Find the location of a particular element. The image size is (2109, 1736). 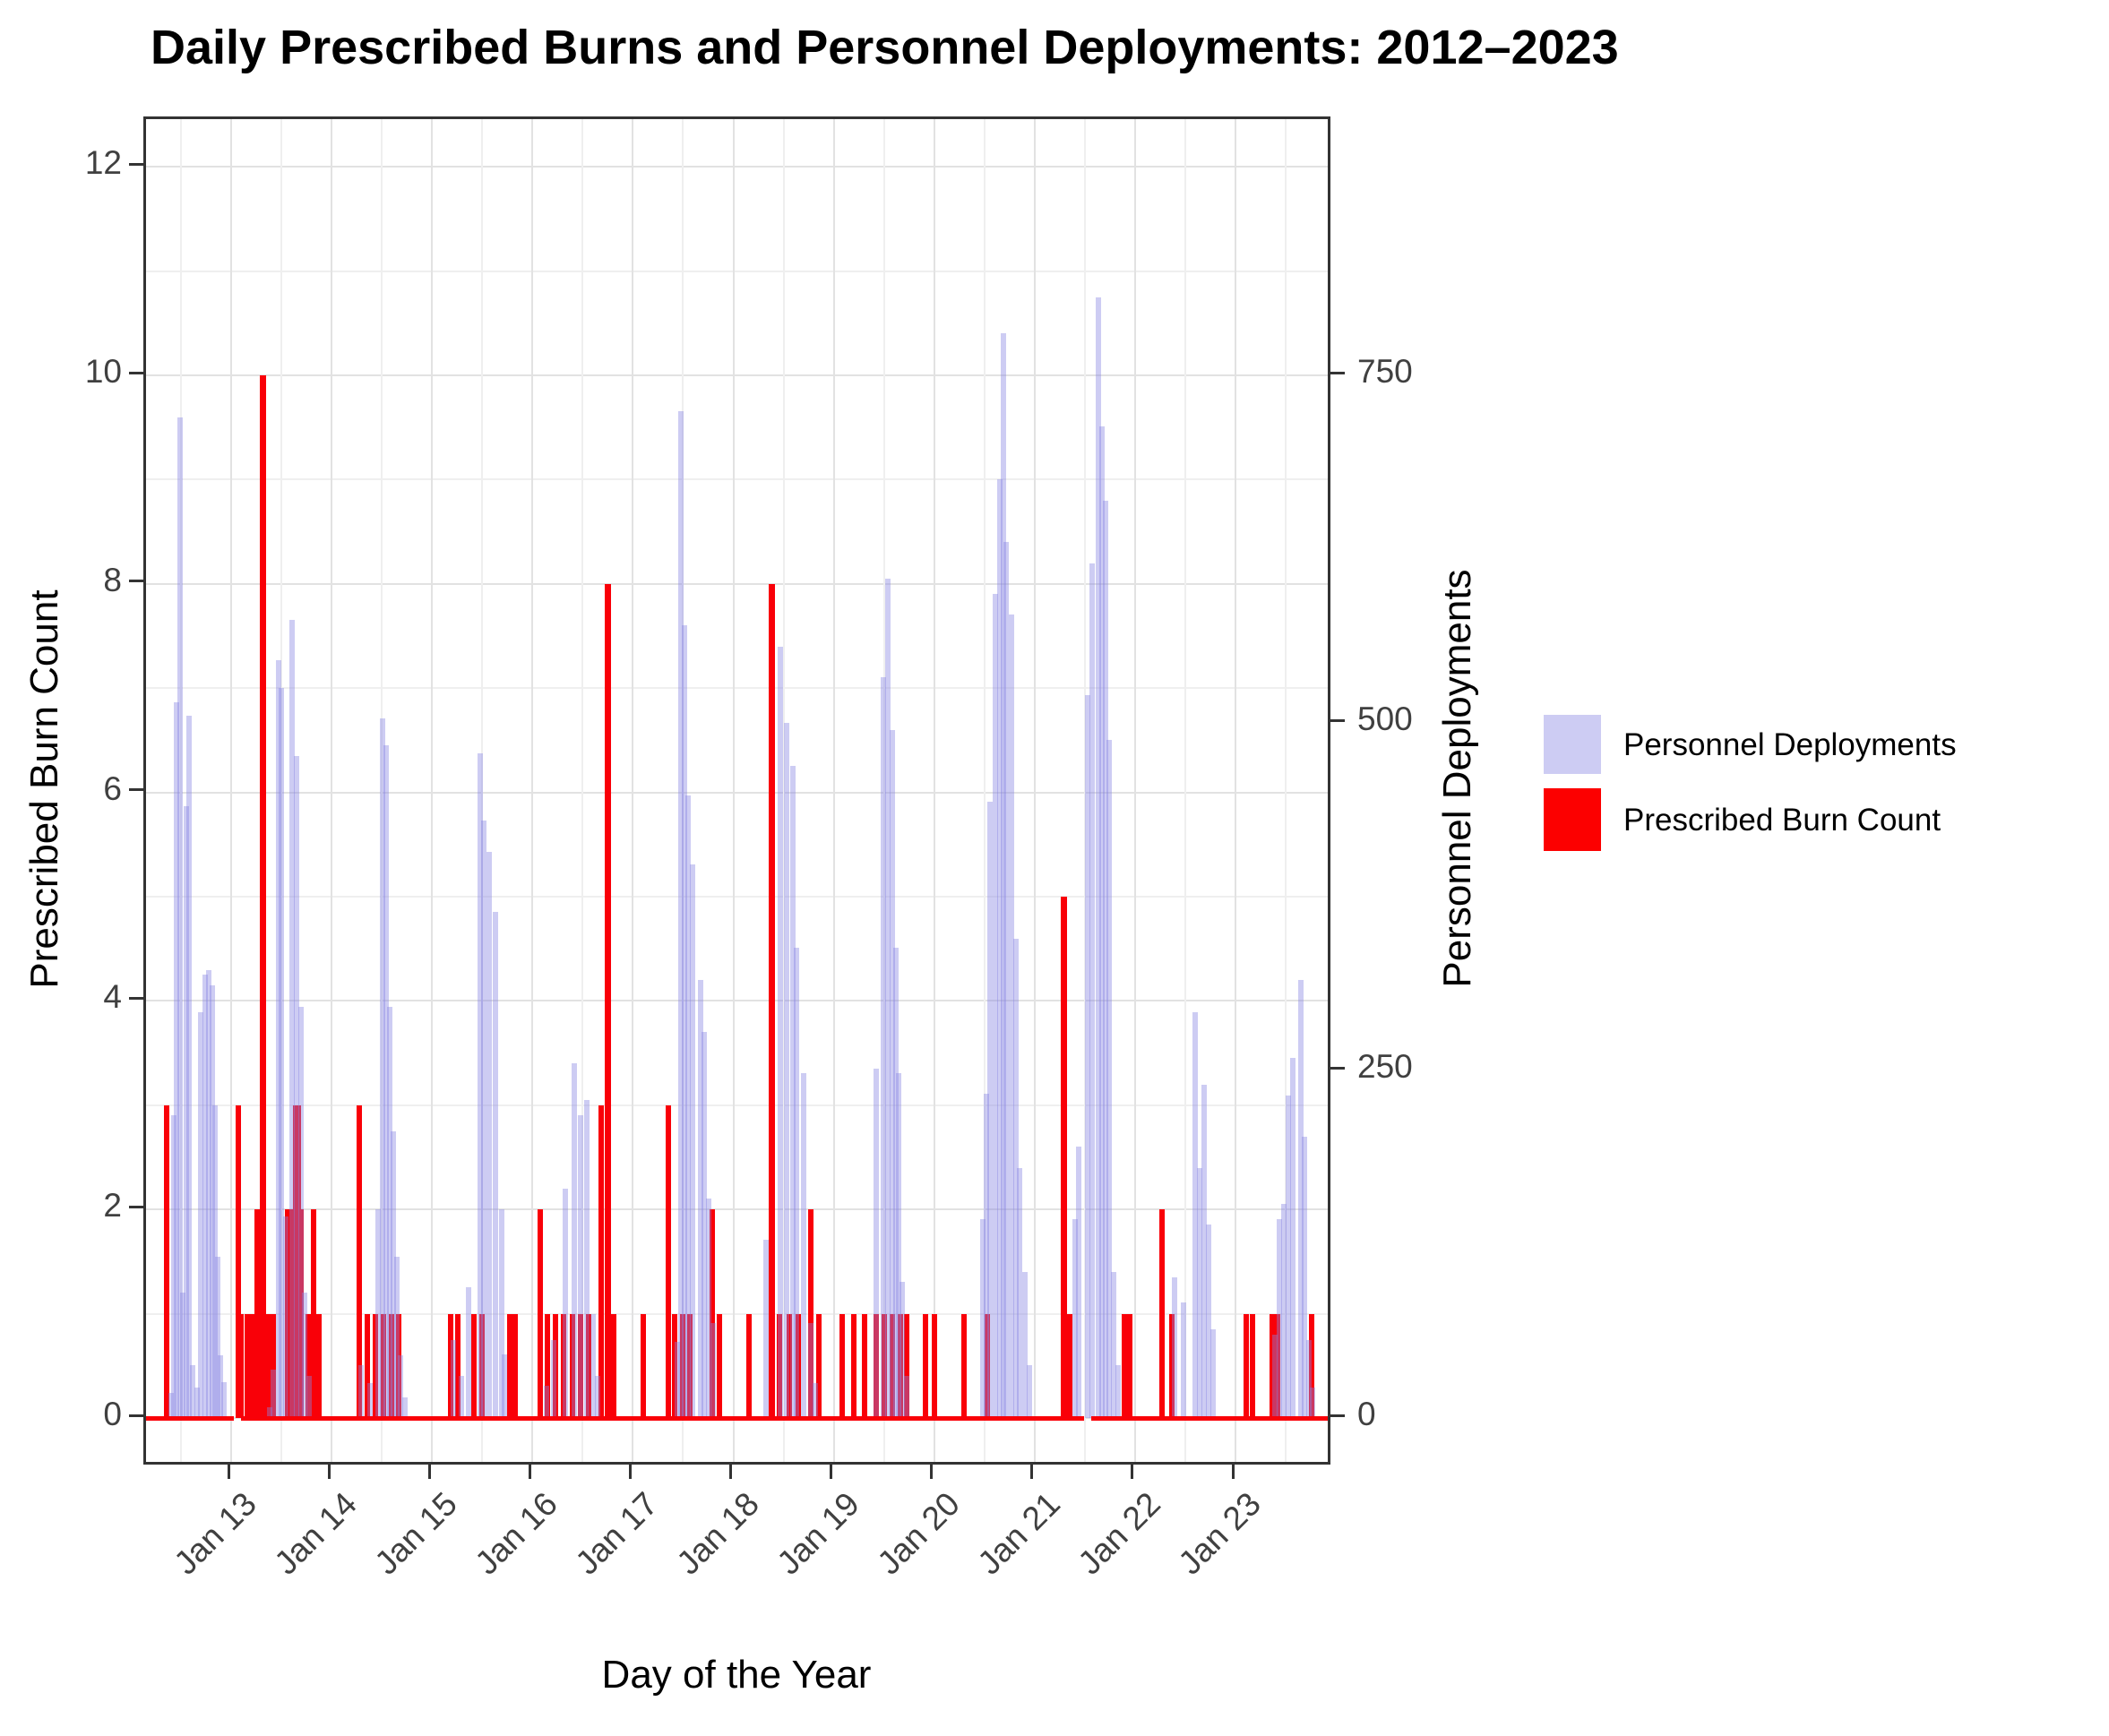

y-axis-right-title: Personnel Deployments is located at coordinates (1457, 778).